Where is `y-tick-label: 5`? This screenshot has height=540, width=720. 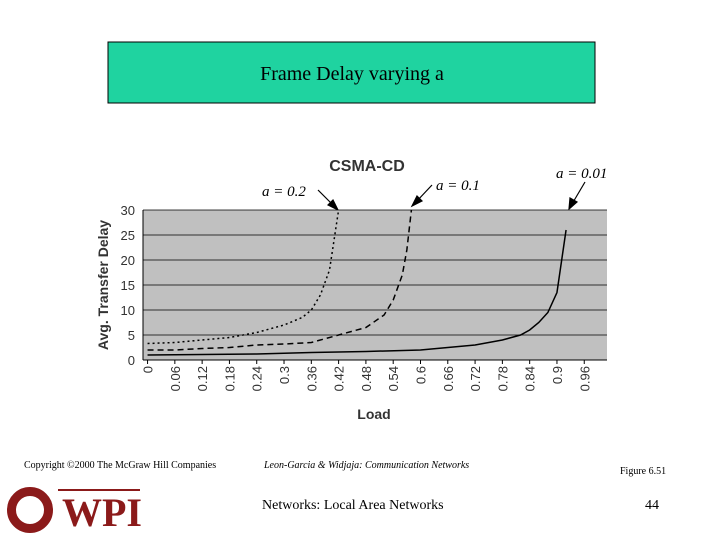 y-tick-label: 5 is located at coordinates (131, 335).